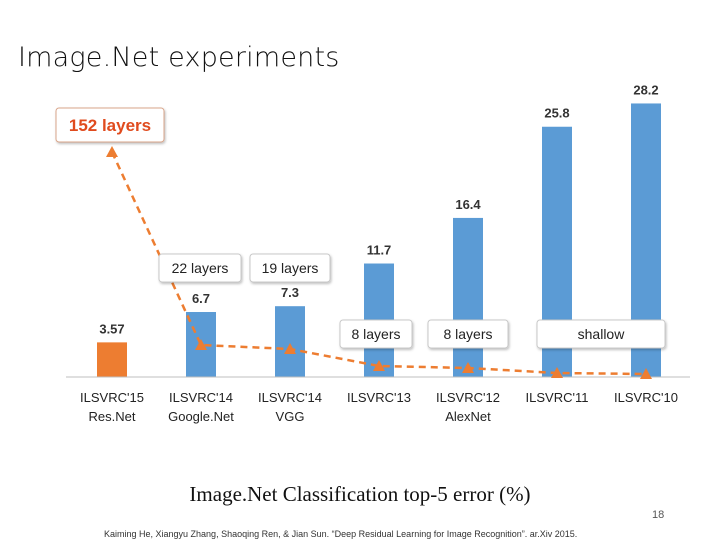  I want to click on x-tick-label: ILSVRC'10, so click(646, 397).